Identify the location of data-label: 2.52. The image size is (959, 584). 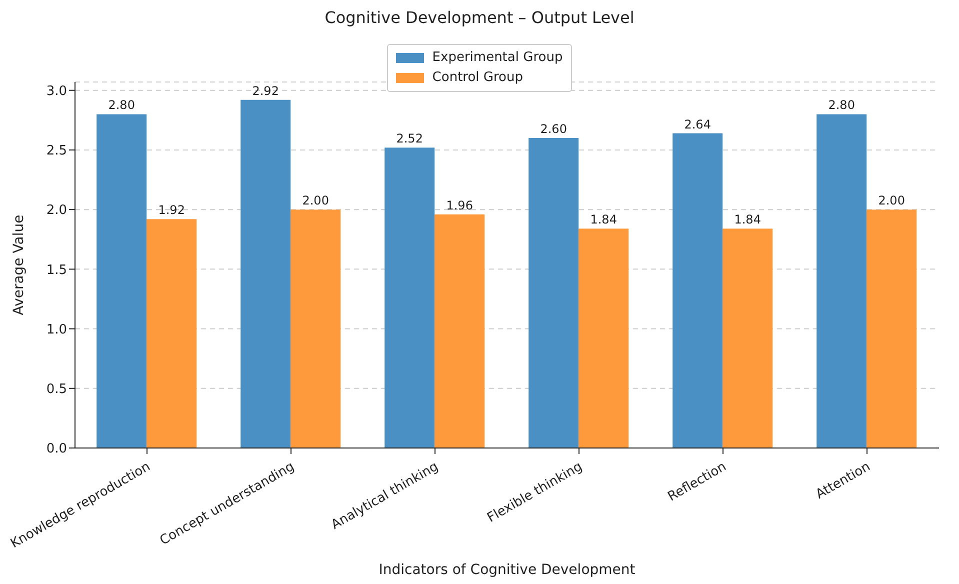
(409, 139).